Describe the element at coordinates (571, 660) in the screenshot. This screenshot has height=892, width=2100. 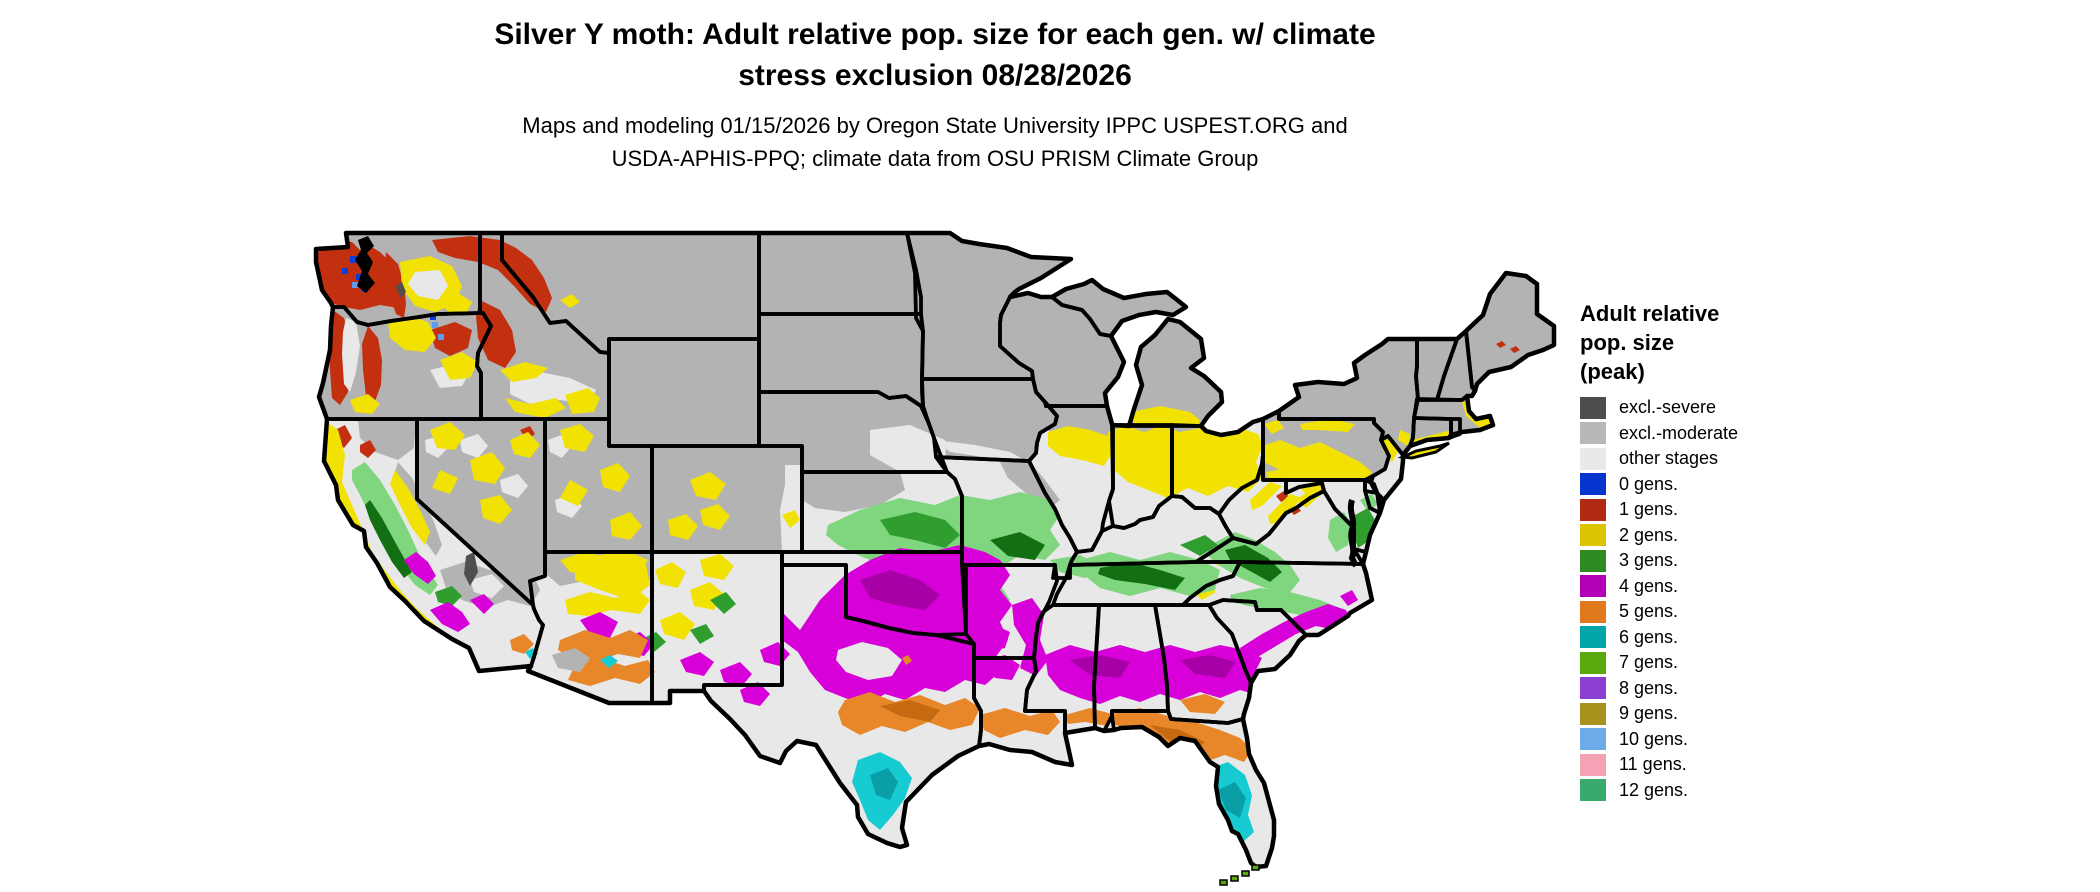
I see `excluded-moderate-az-patch` at that location.